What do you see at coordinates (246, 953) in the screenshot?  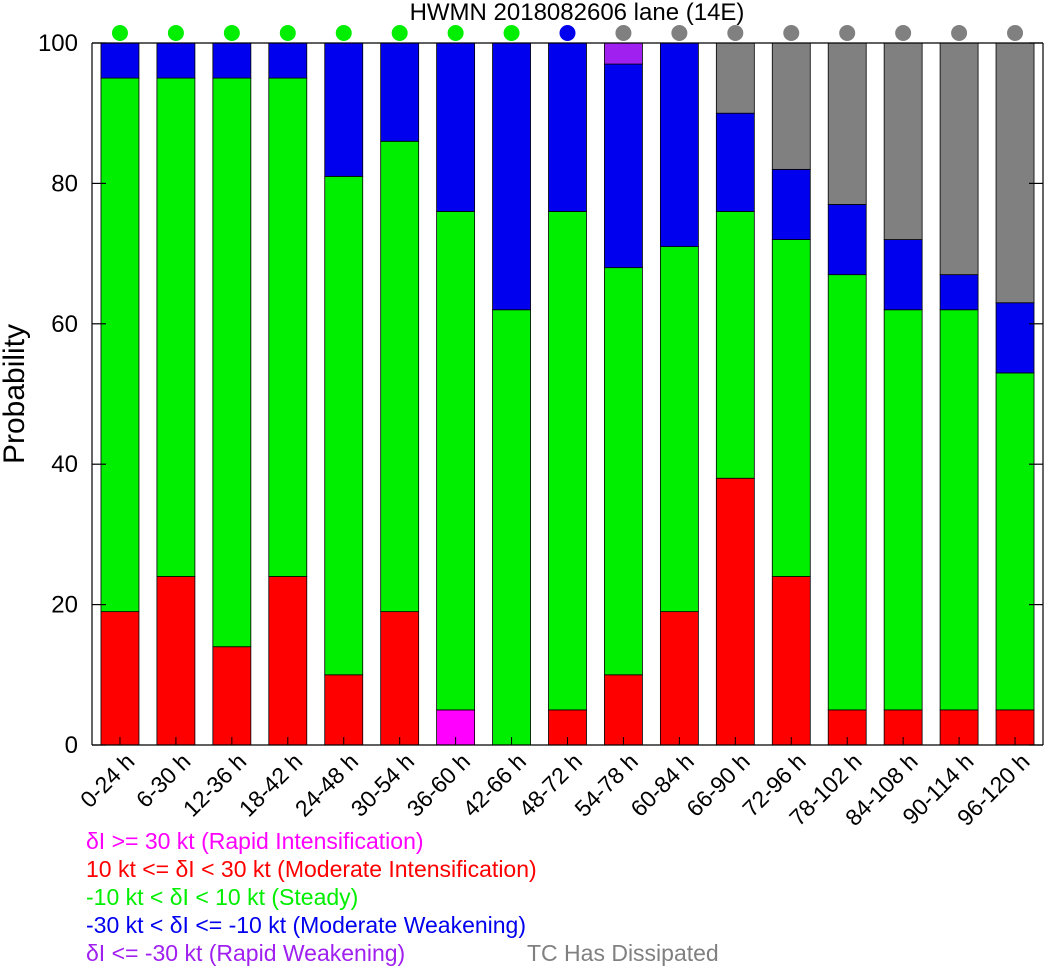 I see `legend-rapid-weakening: δI <= -30 kt (Rapid Weakening)` at bounding box center [246, 953].